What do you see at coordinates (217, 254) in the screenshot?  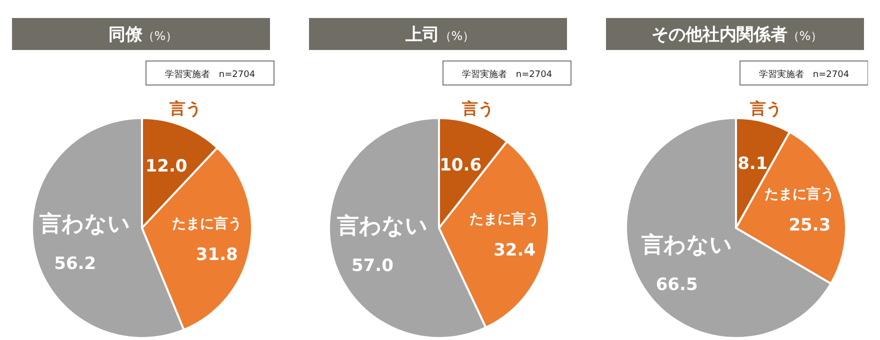 I see `data-label: 31.8` at bounding box center [217, 254].